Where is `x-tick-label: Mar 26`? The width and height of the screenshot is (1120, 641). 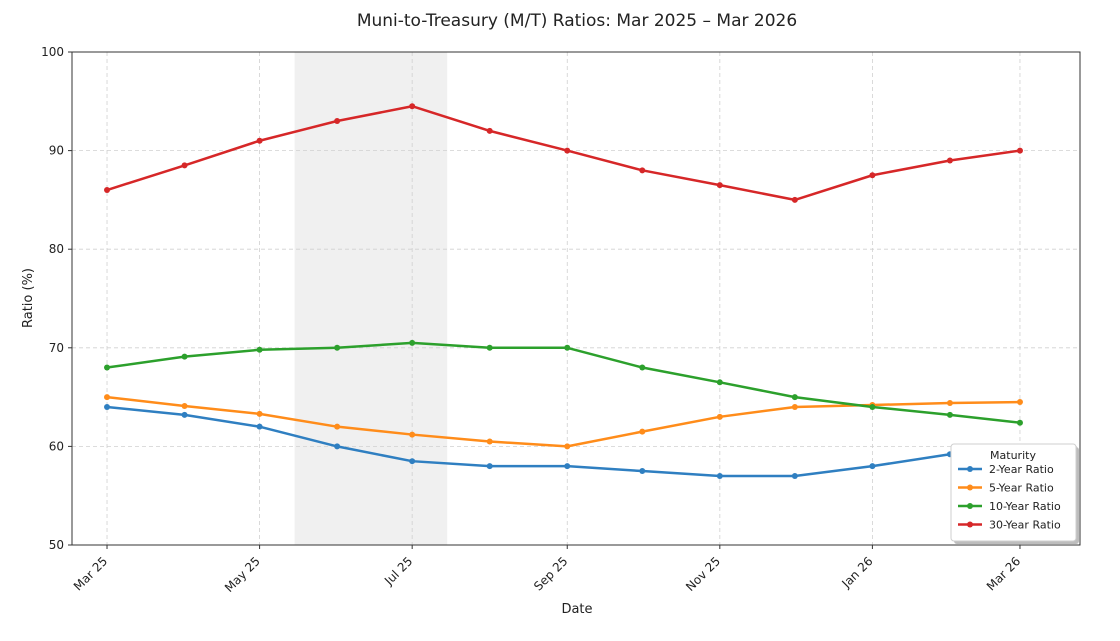
x-tick-label: Mar 26 is located at coordinates (1003, 573).